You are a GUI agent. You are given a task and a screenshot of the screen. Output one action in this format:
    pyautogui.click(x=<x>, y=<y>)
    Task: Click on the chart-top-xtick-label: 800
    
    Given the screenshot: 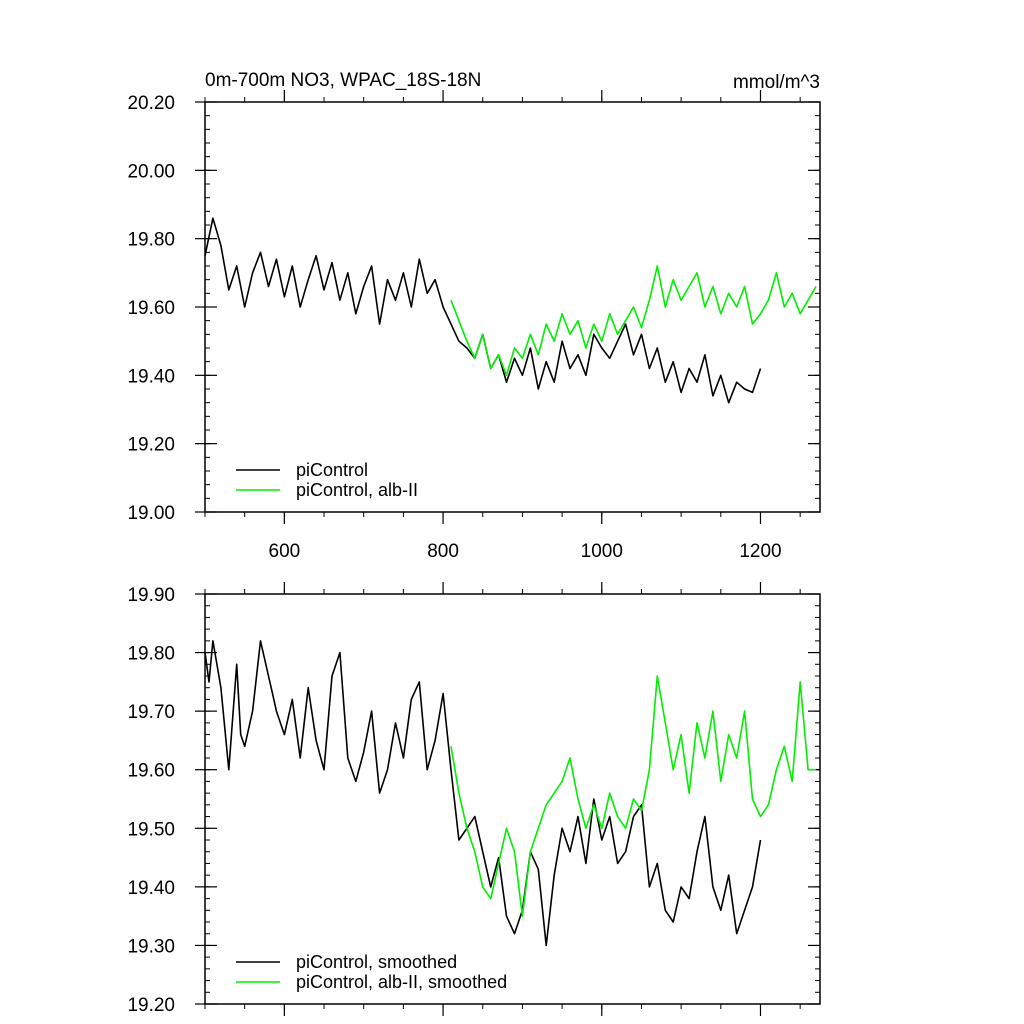 What is the action you would take?
    pyautogui.click(x=443, y=551)
    